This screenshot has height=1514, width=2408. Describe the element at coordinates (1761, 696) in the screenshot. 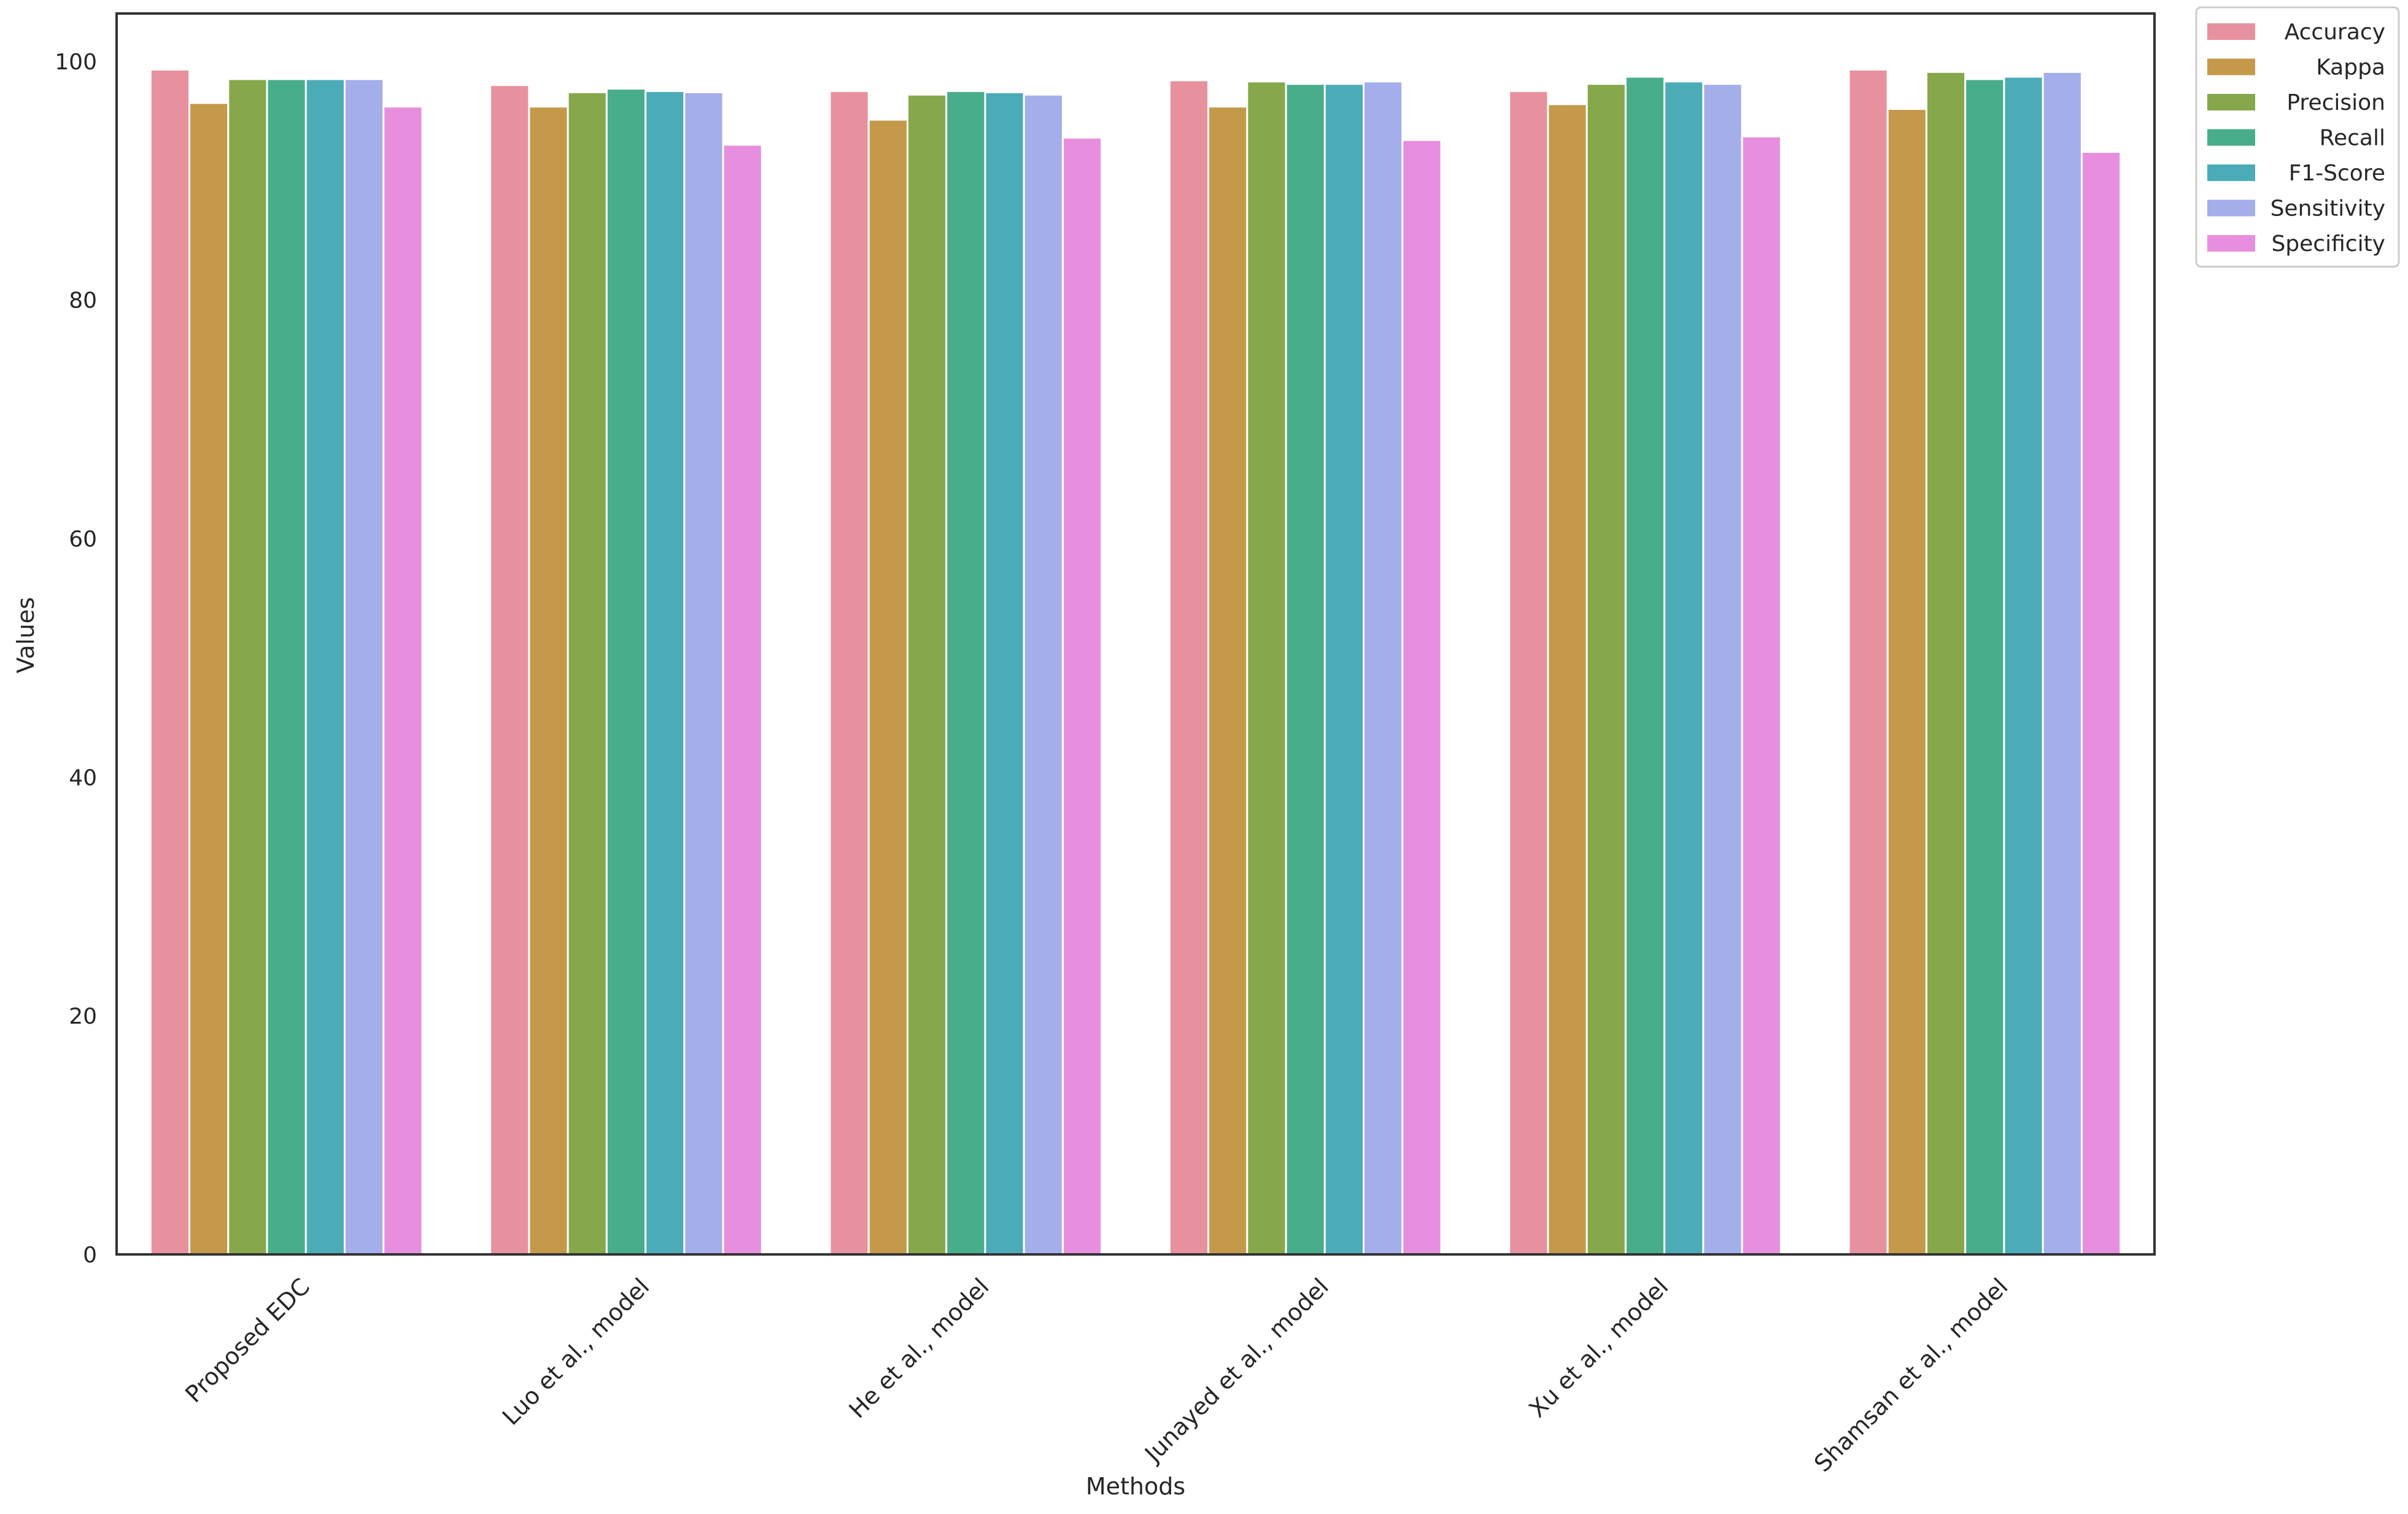

I see `bar-specificity-xu-et-al-model` at that location.